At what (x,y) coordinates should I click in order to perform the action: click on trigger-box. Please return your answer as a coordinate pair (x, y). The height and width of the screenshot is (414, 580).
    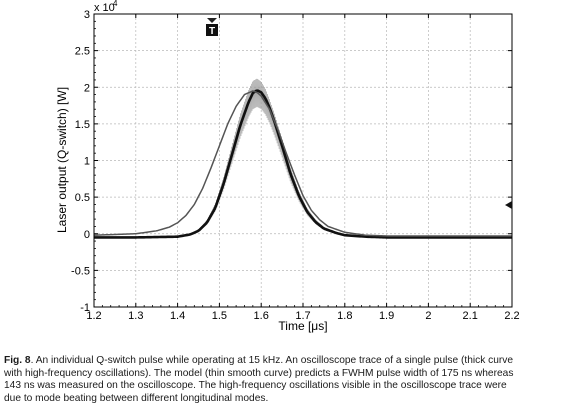
    Looking at the image, I should click on (212, 30).